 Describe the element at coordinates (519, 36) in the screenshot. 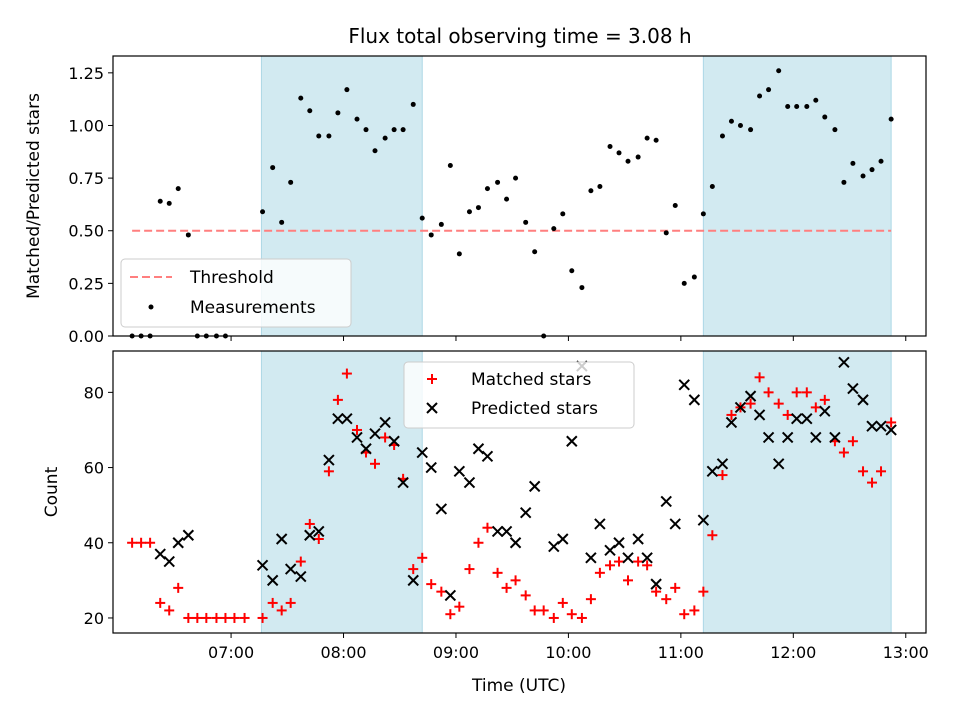

I see `chart-title: Flux total observing time = 3.08 h` at that location.